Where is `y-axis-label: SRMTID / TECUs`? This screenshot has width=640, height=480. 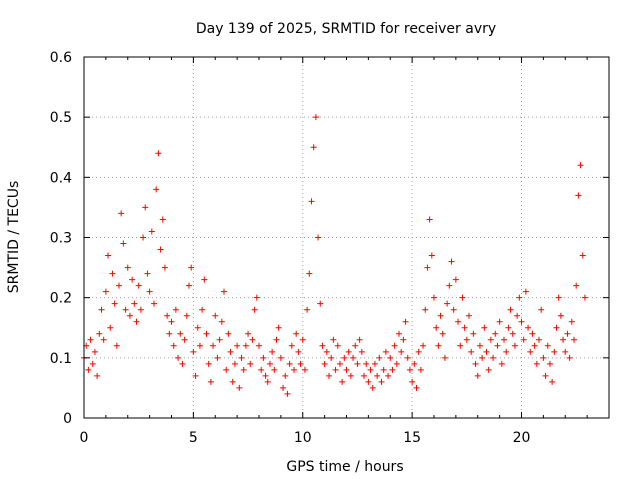 y-axis-label: SRMTID / TECUs is located at coordinates (14, 237).